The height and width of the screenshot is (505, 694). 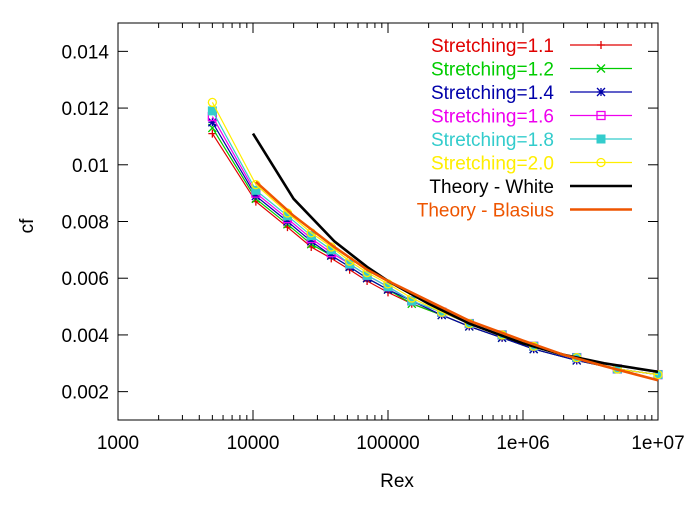 I want to click on legend-label: Stretching=1.6, so click(x=492, y=117).